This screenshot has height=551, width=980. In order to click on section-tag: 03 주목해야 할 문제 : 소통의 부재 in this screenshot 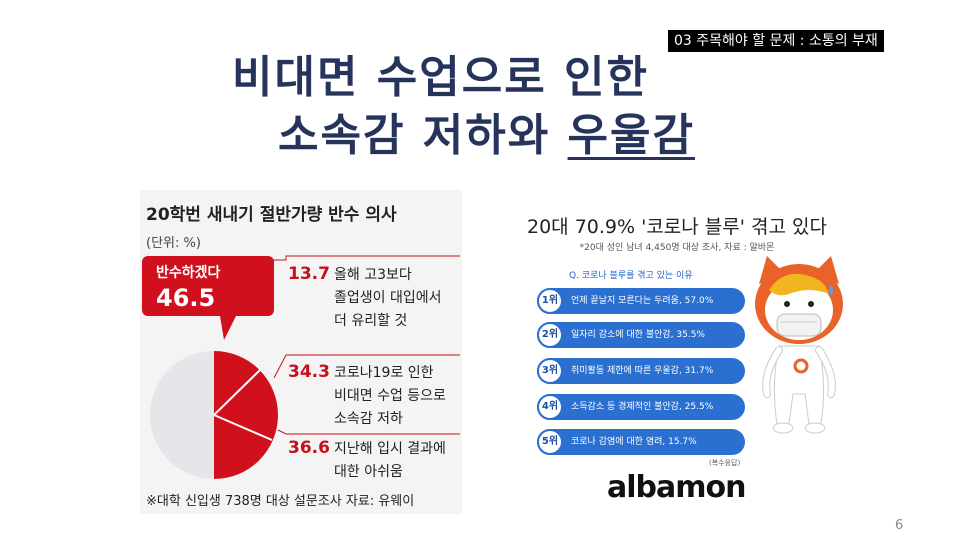, I will do `click(776, 41)`.